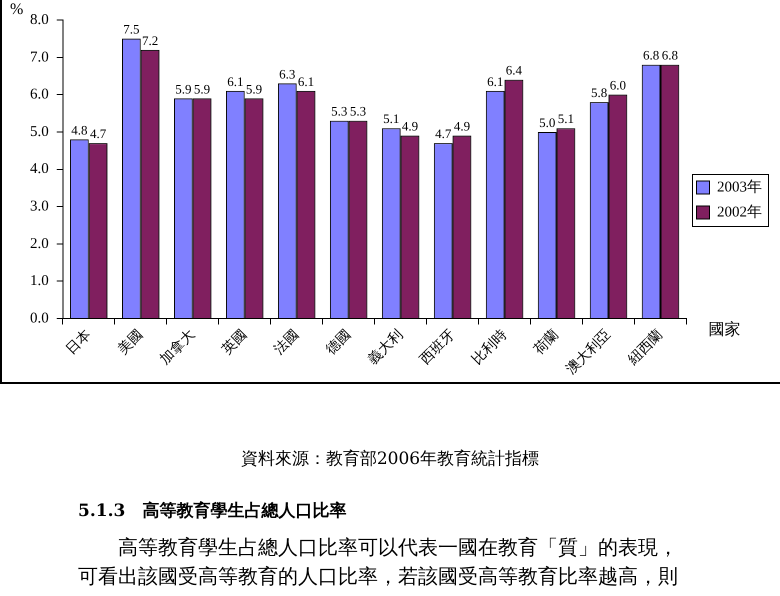  What do you see at coordinates (724, 329) in the screenshot?
I see `x-axis-title: 國家` at bounding box center [724, 329].